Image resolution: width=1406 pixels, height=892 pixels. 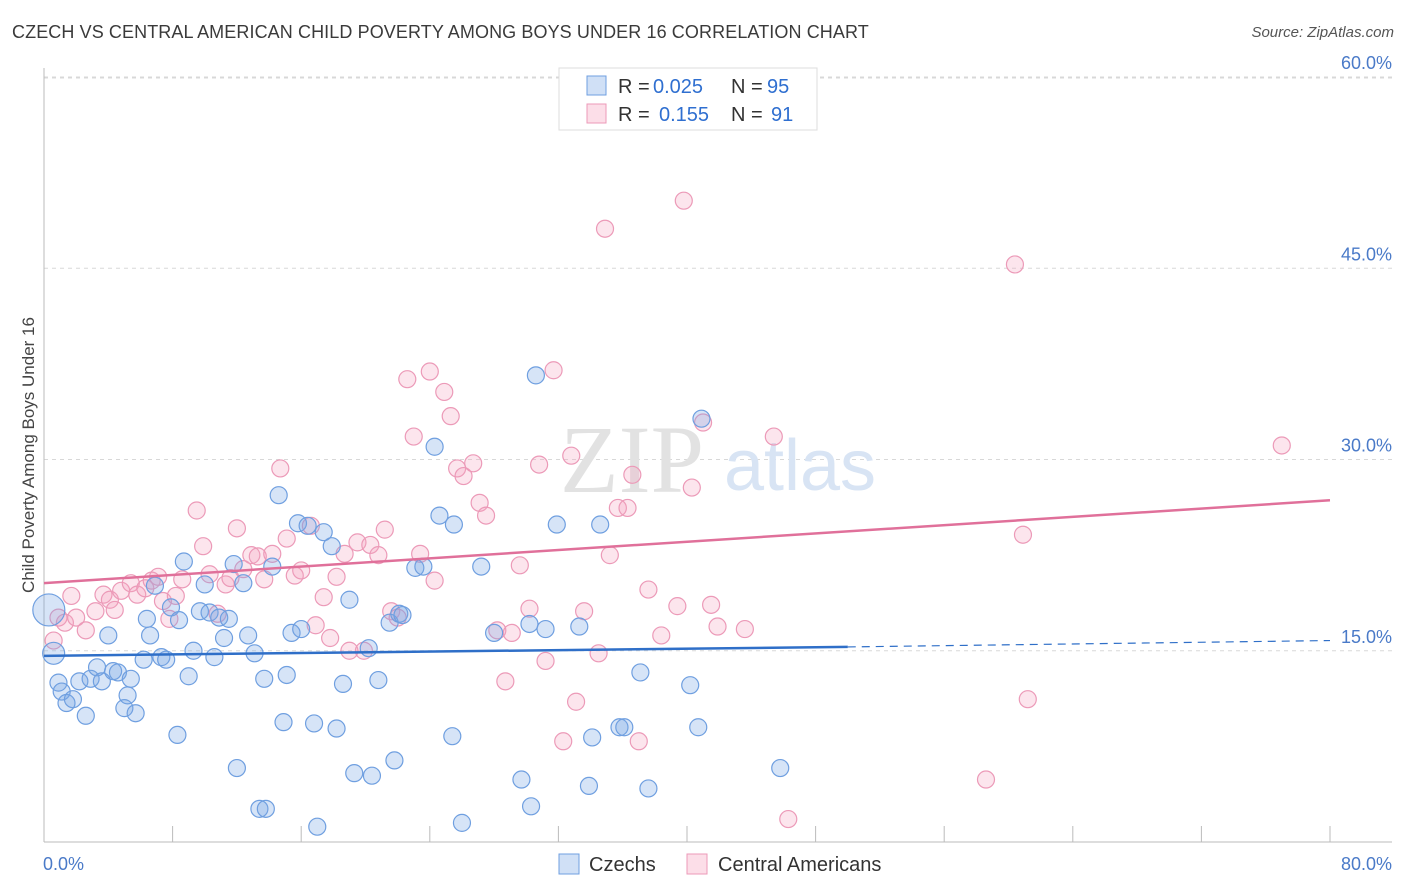 What do you see at coordinates (697, 864) in the screenshot?
I see `bottom-legend-swatch-central-americans` at bounding box center [697, 864].